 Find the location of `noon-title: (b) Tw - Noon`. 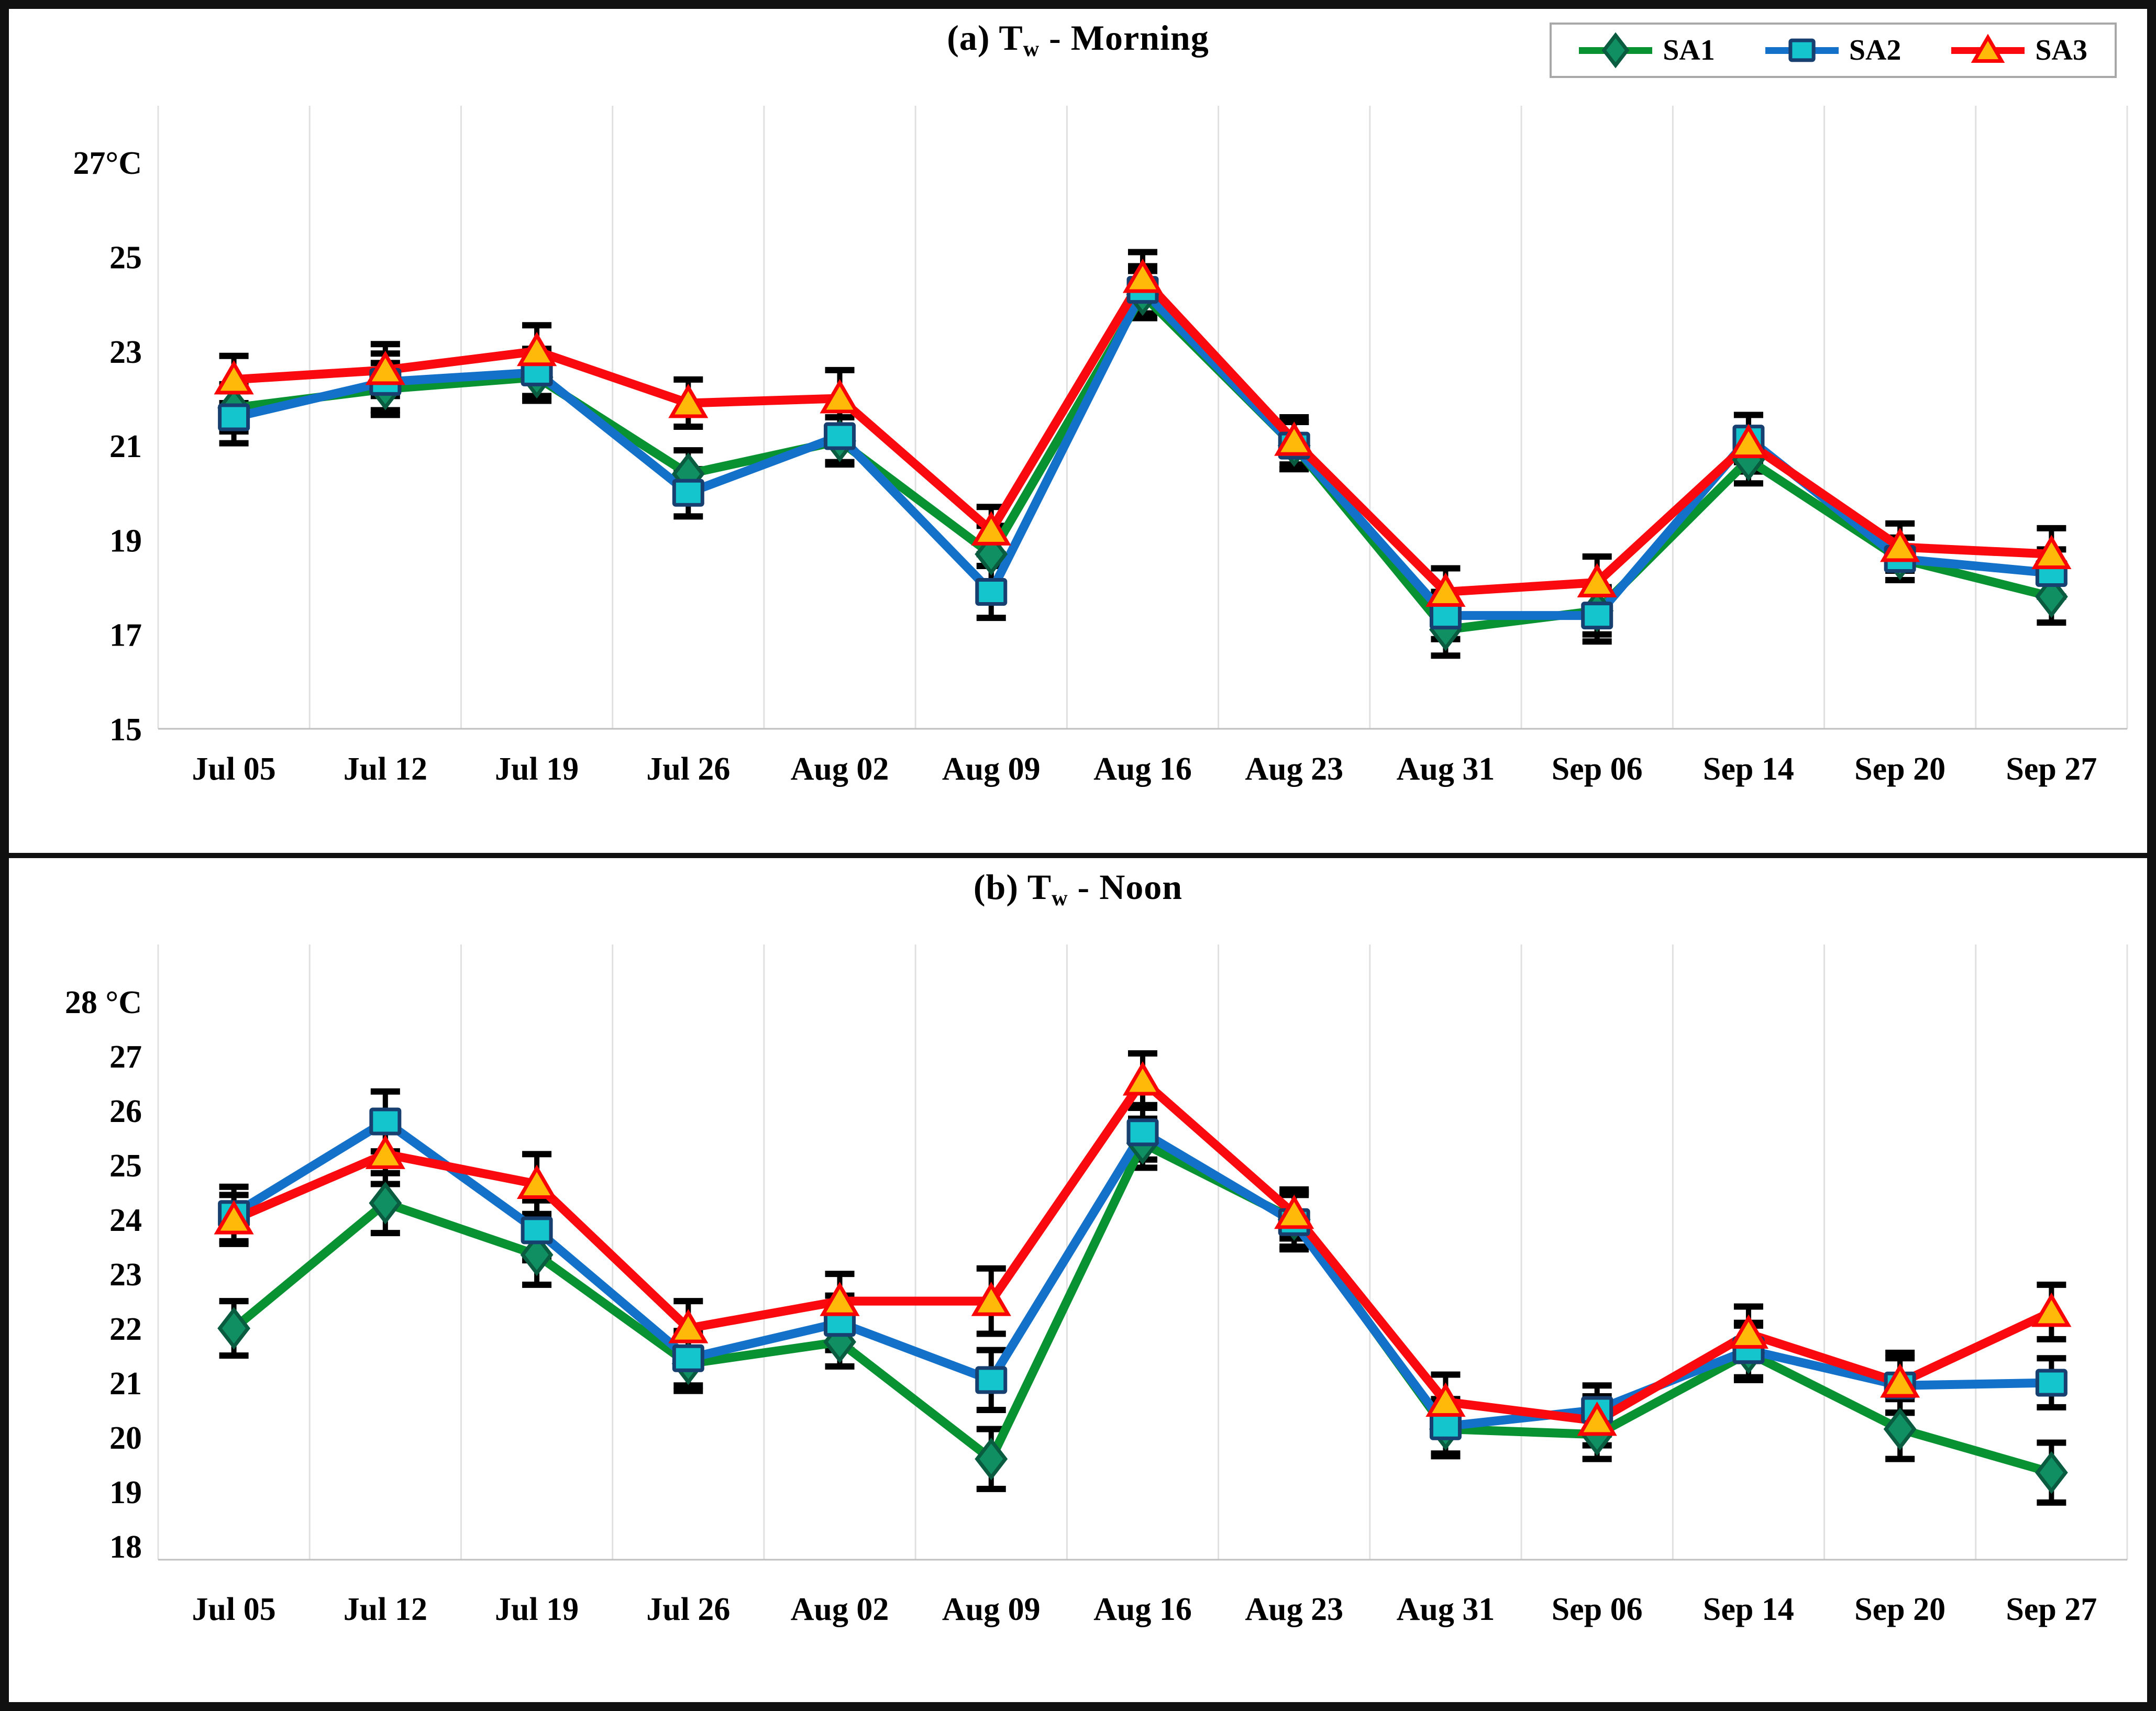

noon-title: (b) Tw - Noon is located at coordinates (1078, 888).